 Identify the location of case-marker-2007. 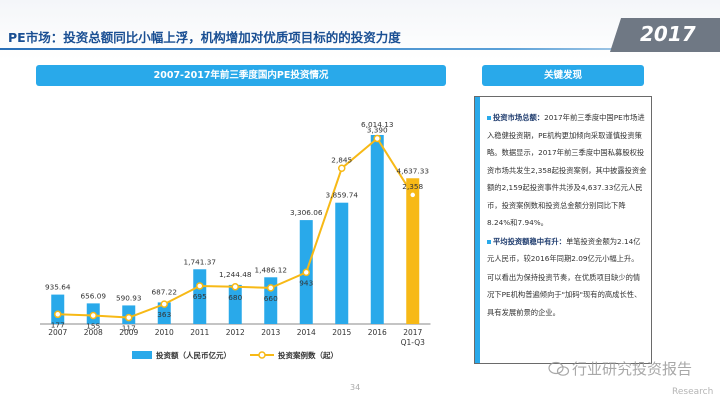
(58, 314).